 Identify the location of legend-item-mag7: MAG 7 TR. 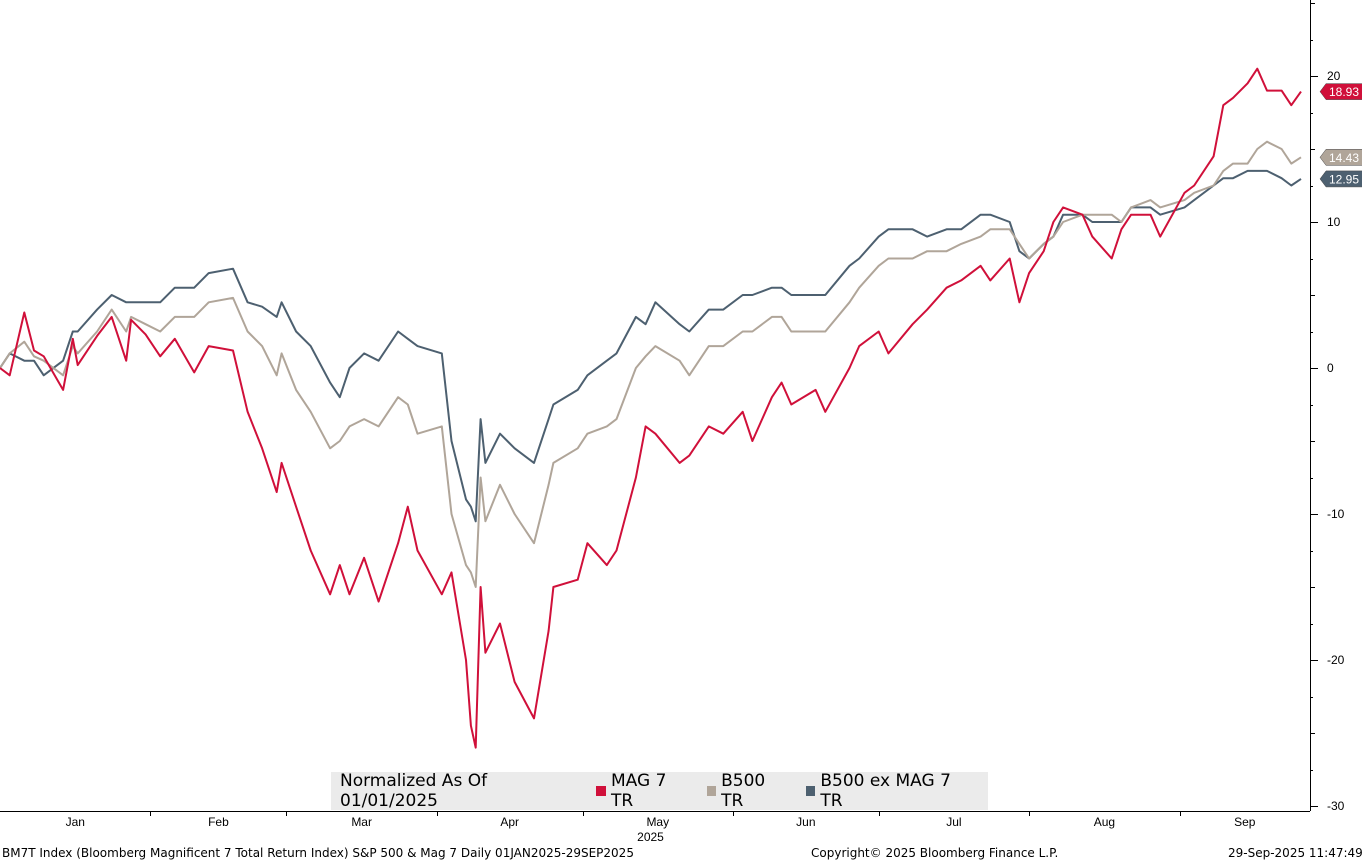
(643, 791).